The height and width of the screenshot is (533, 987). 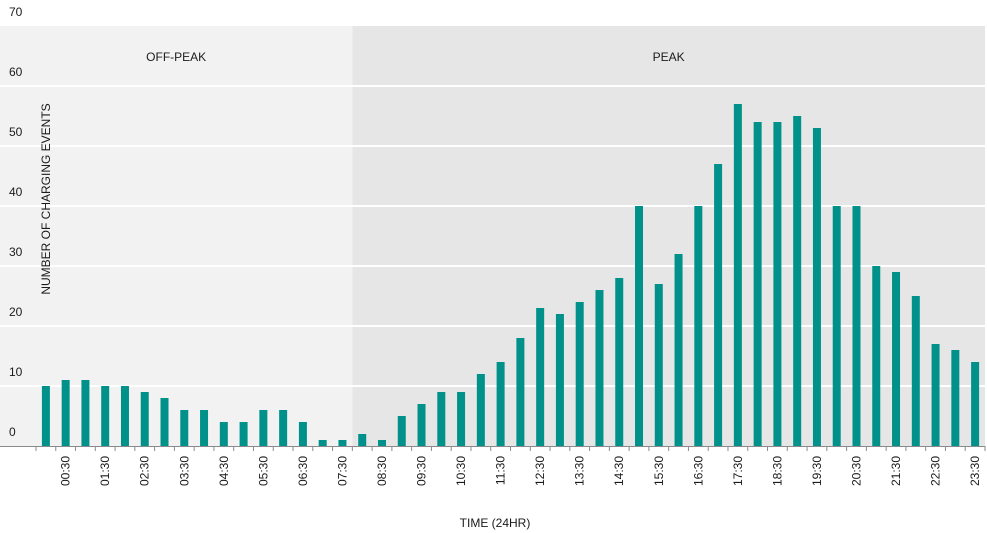 What do you see at coordinates (263, 471) in the screenshot?
I see `x-tick-label: 05:30` at bounding box center [263, 471].